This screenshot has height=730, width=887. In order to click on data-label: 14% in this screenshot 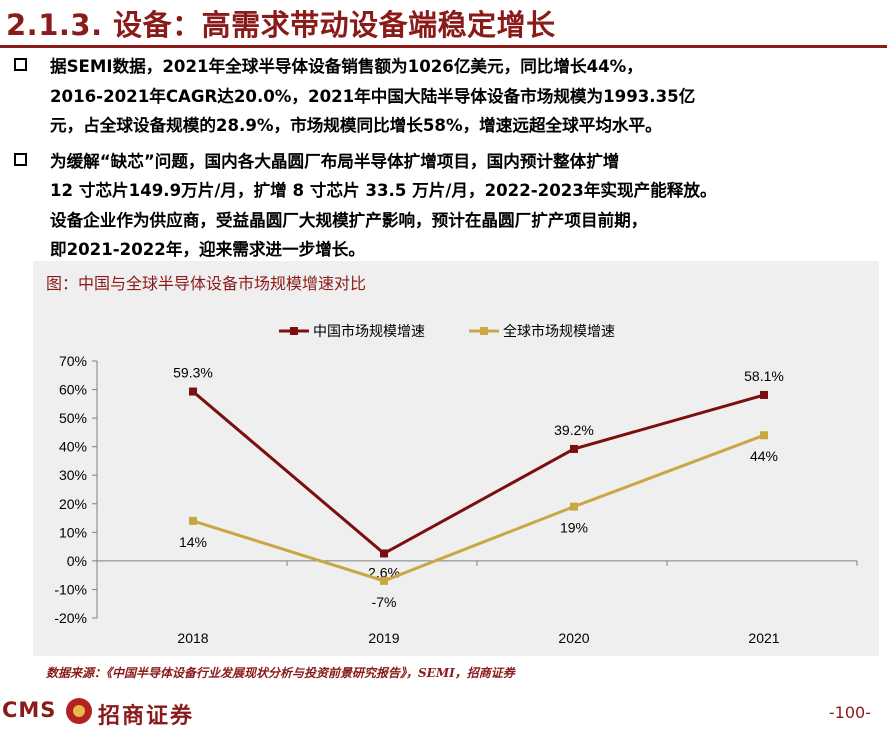, I will do `click(193, 542)`.